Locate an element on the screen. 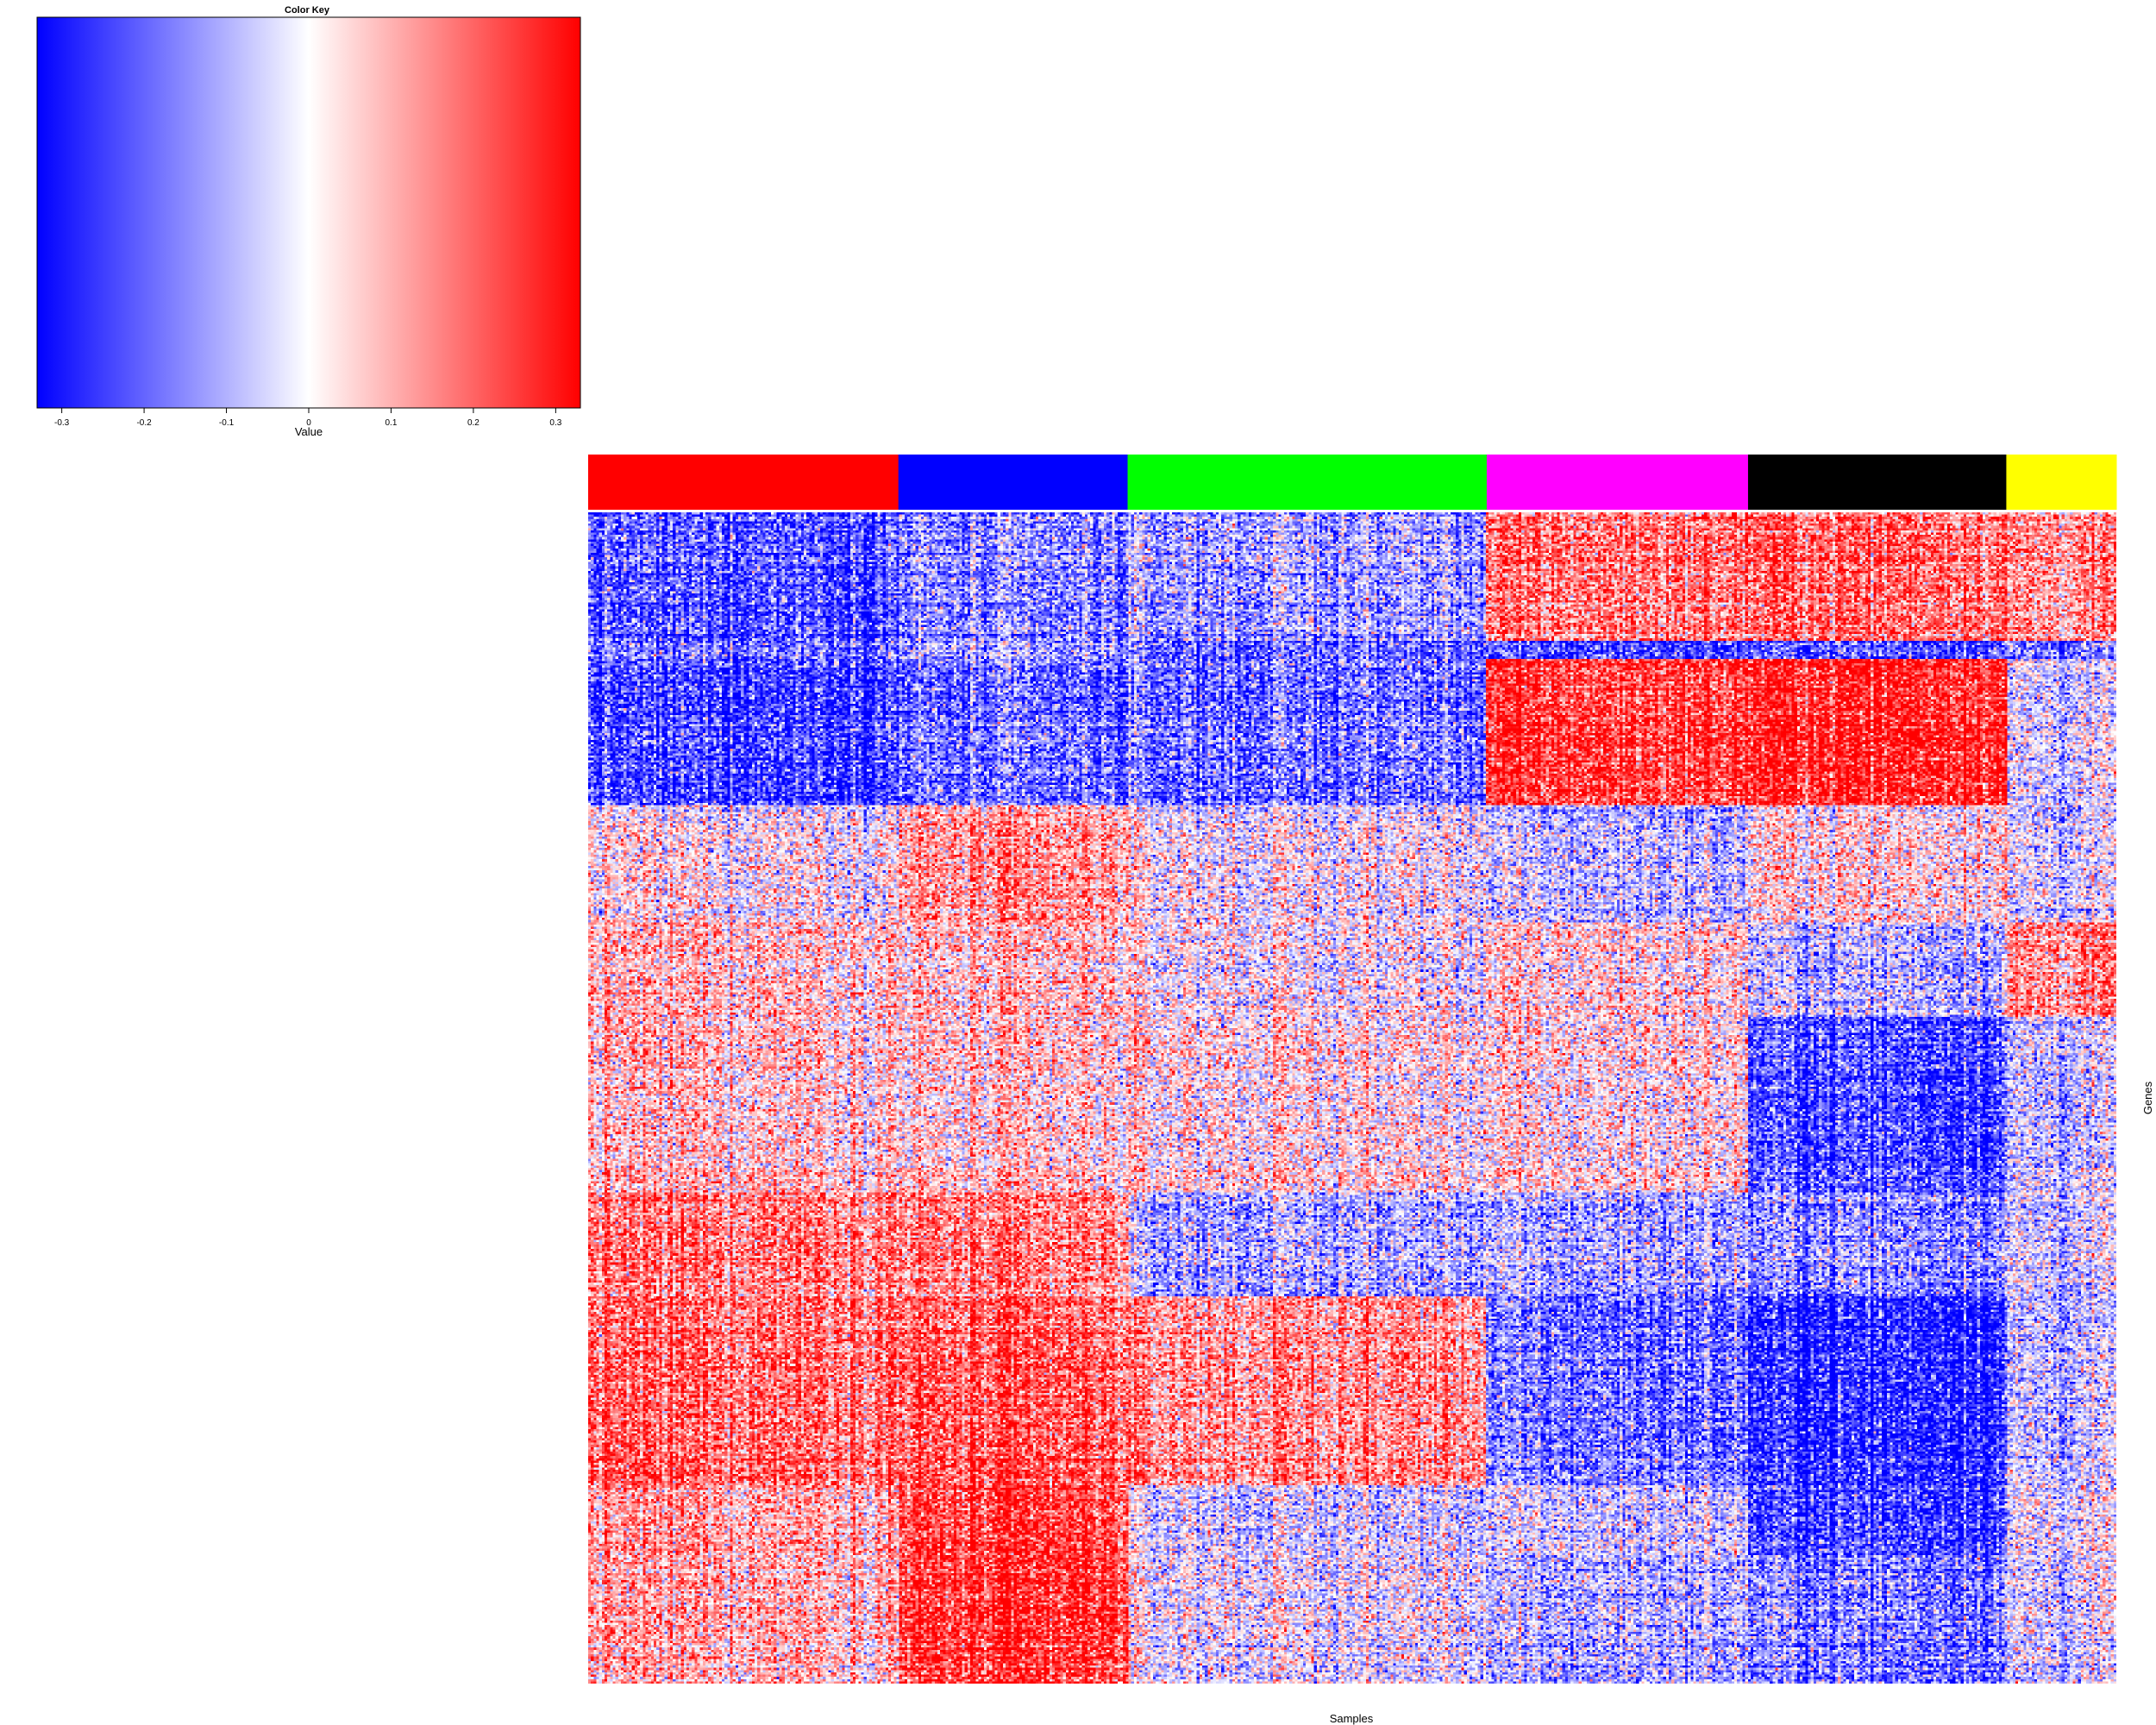  color-key-tick-label: -0.2 is located at coordinates (144, 423).